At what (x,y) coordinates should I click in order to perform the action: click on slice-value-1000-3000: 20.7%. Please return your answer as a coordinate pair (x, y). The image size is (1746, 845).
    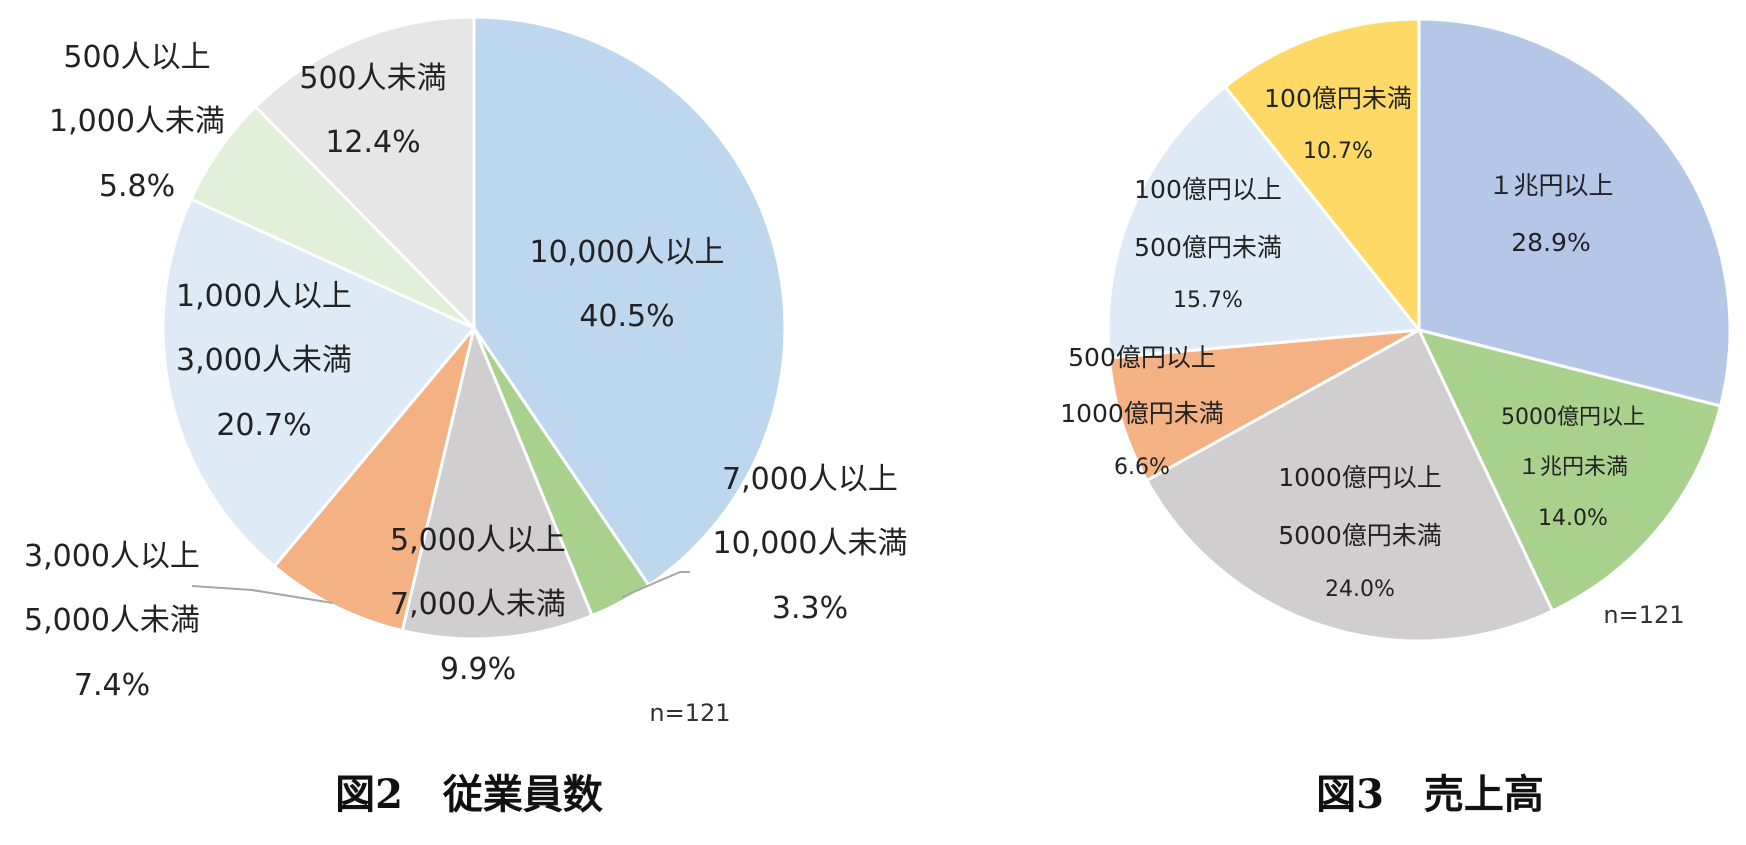
    Looking at the image, I should click on (263, 425).